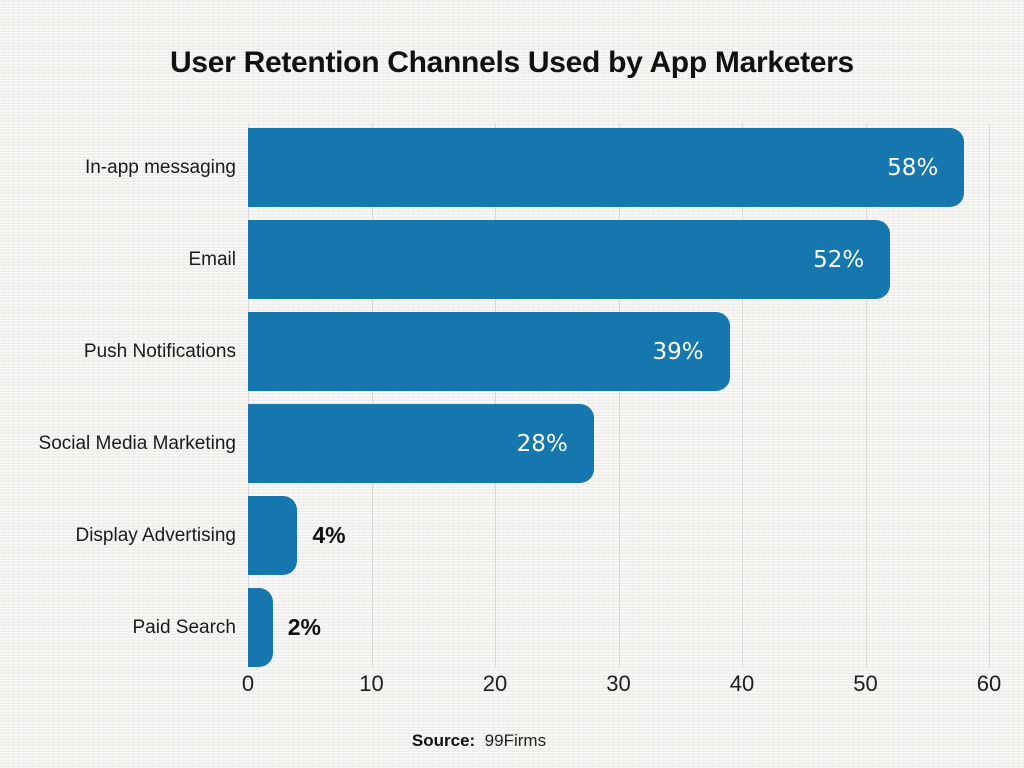  Describe the element at coordinates (913, 167) in the screenshot. I see `bar-value-label: 58%` at that location.